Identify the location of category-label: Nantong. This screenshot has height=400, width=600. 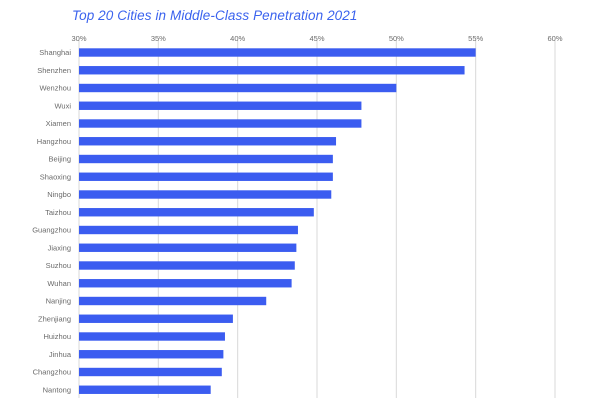
(57, 389).